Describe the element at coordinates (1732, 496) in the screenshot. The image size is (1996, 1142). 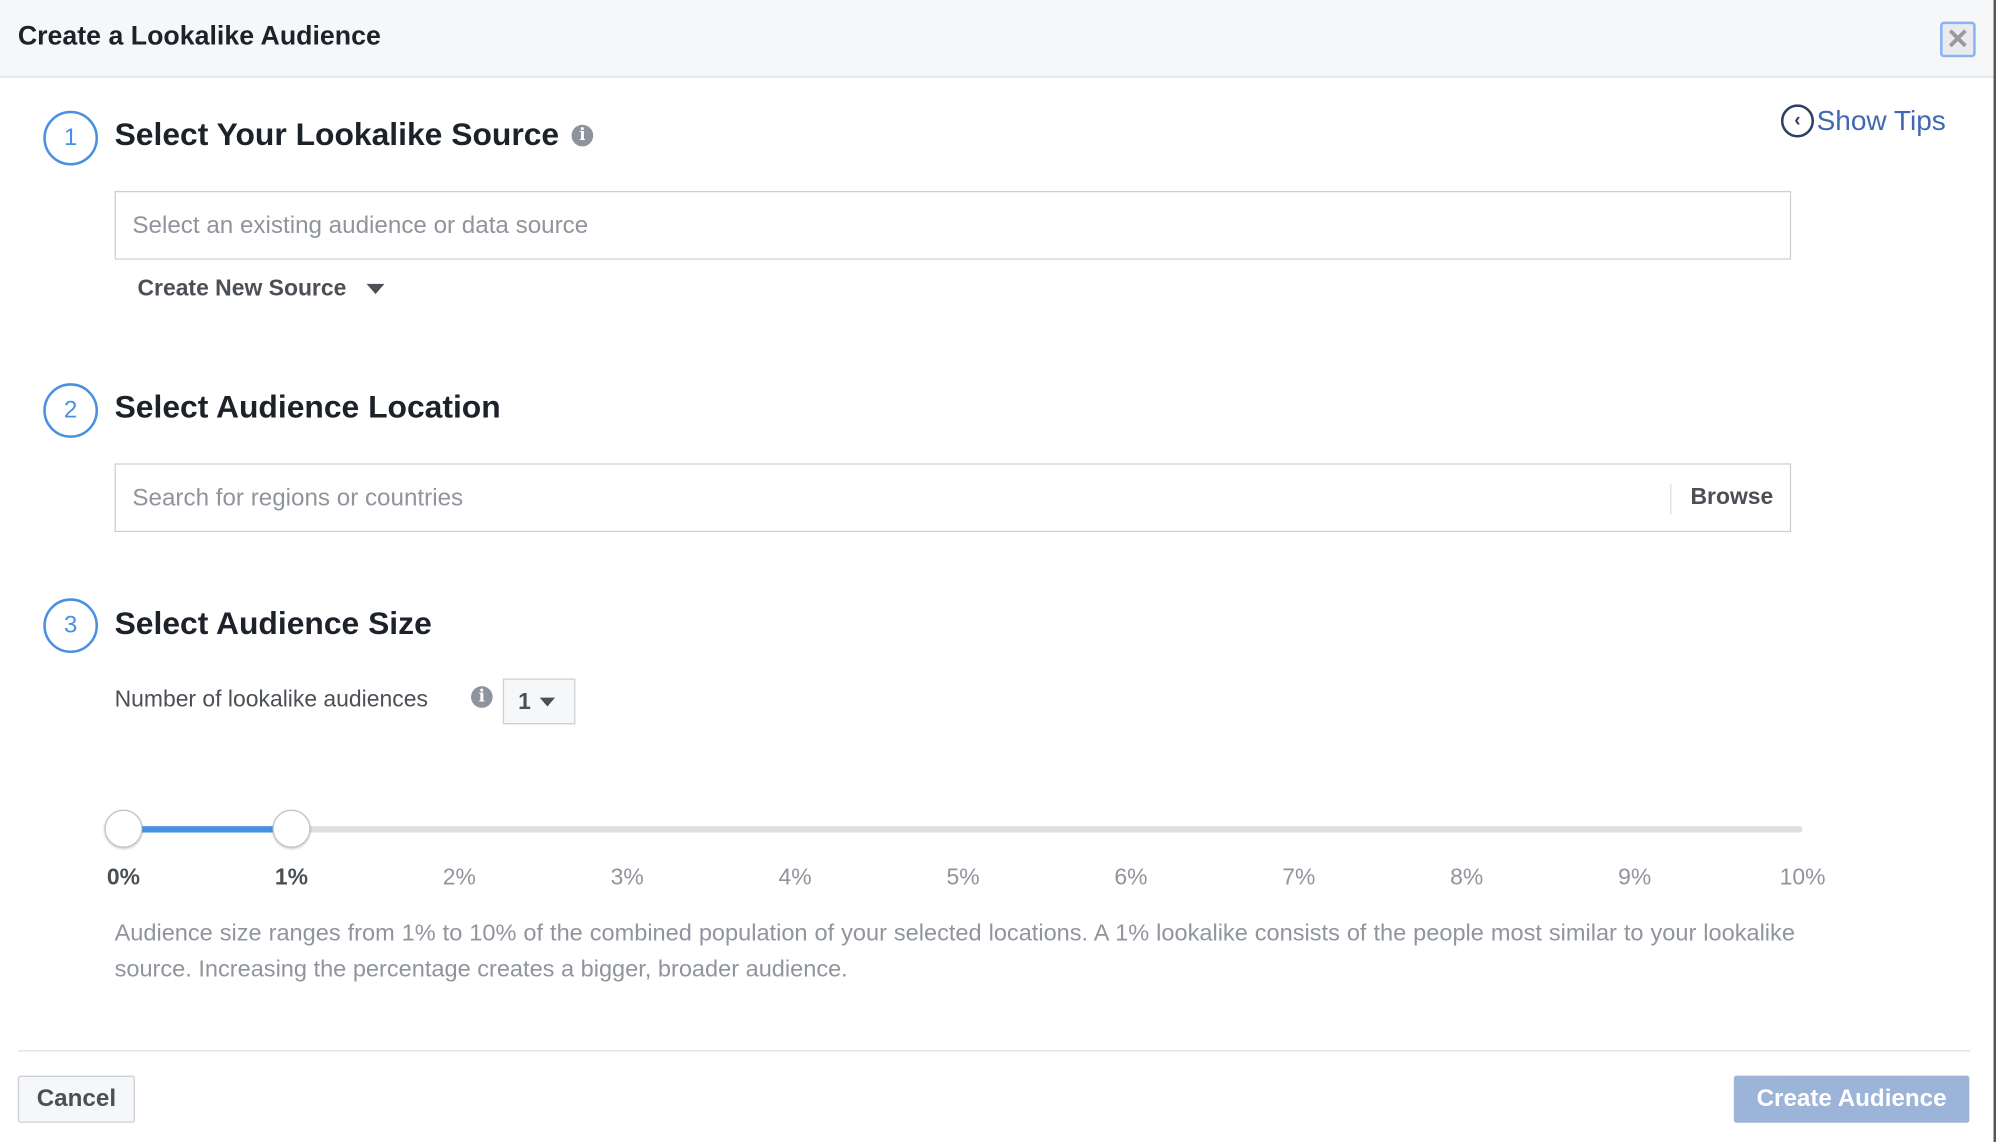
I see `browse-button: Browse` at that location.